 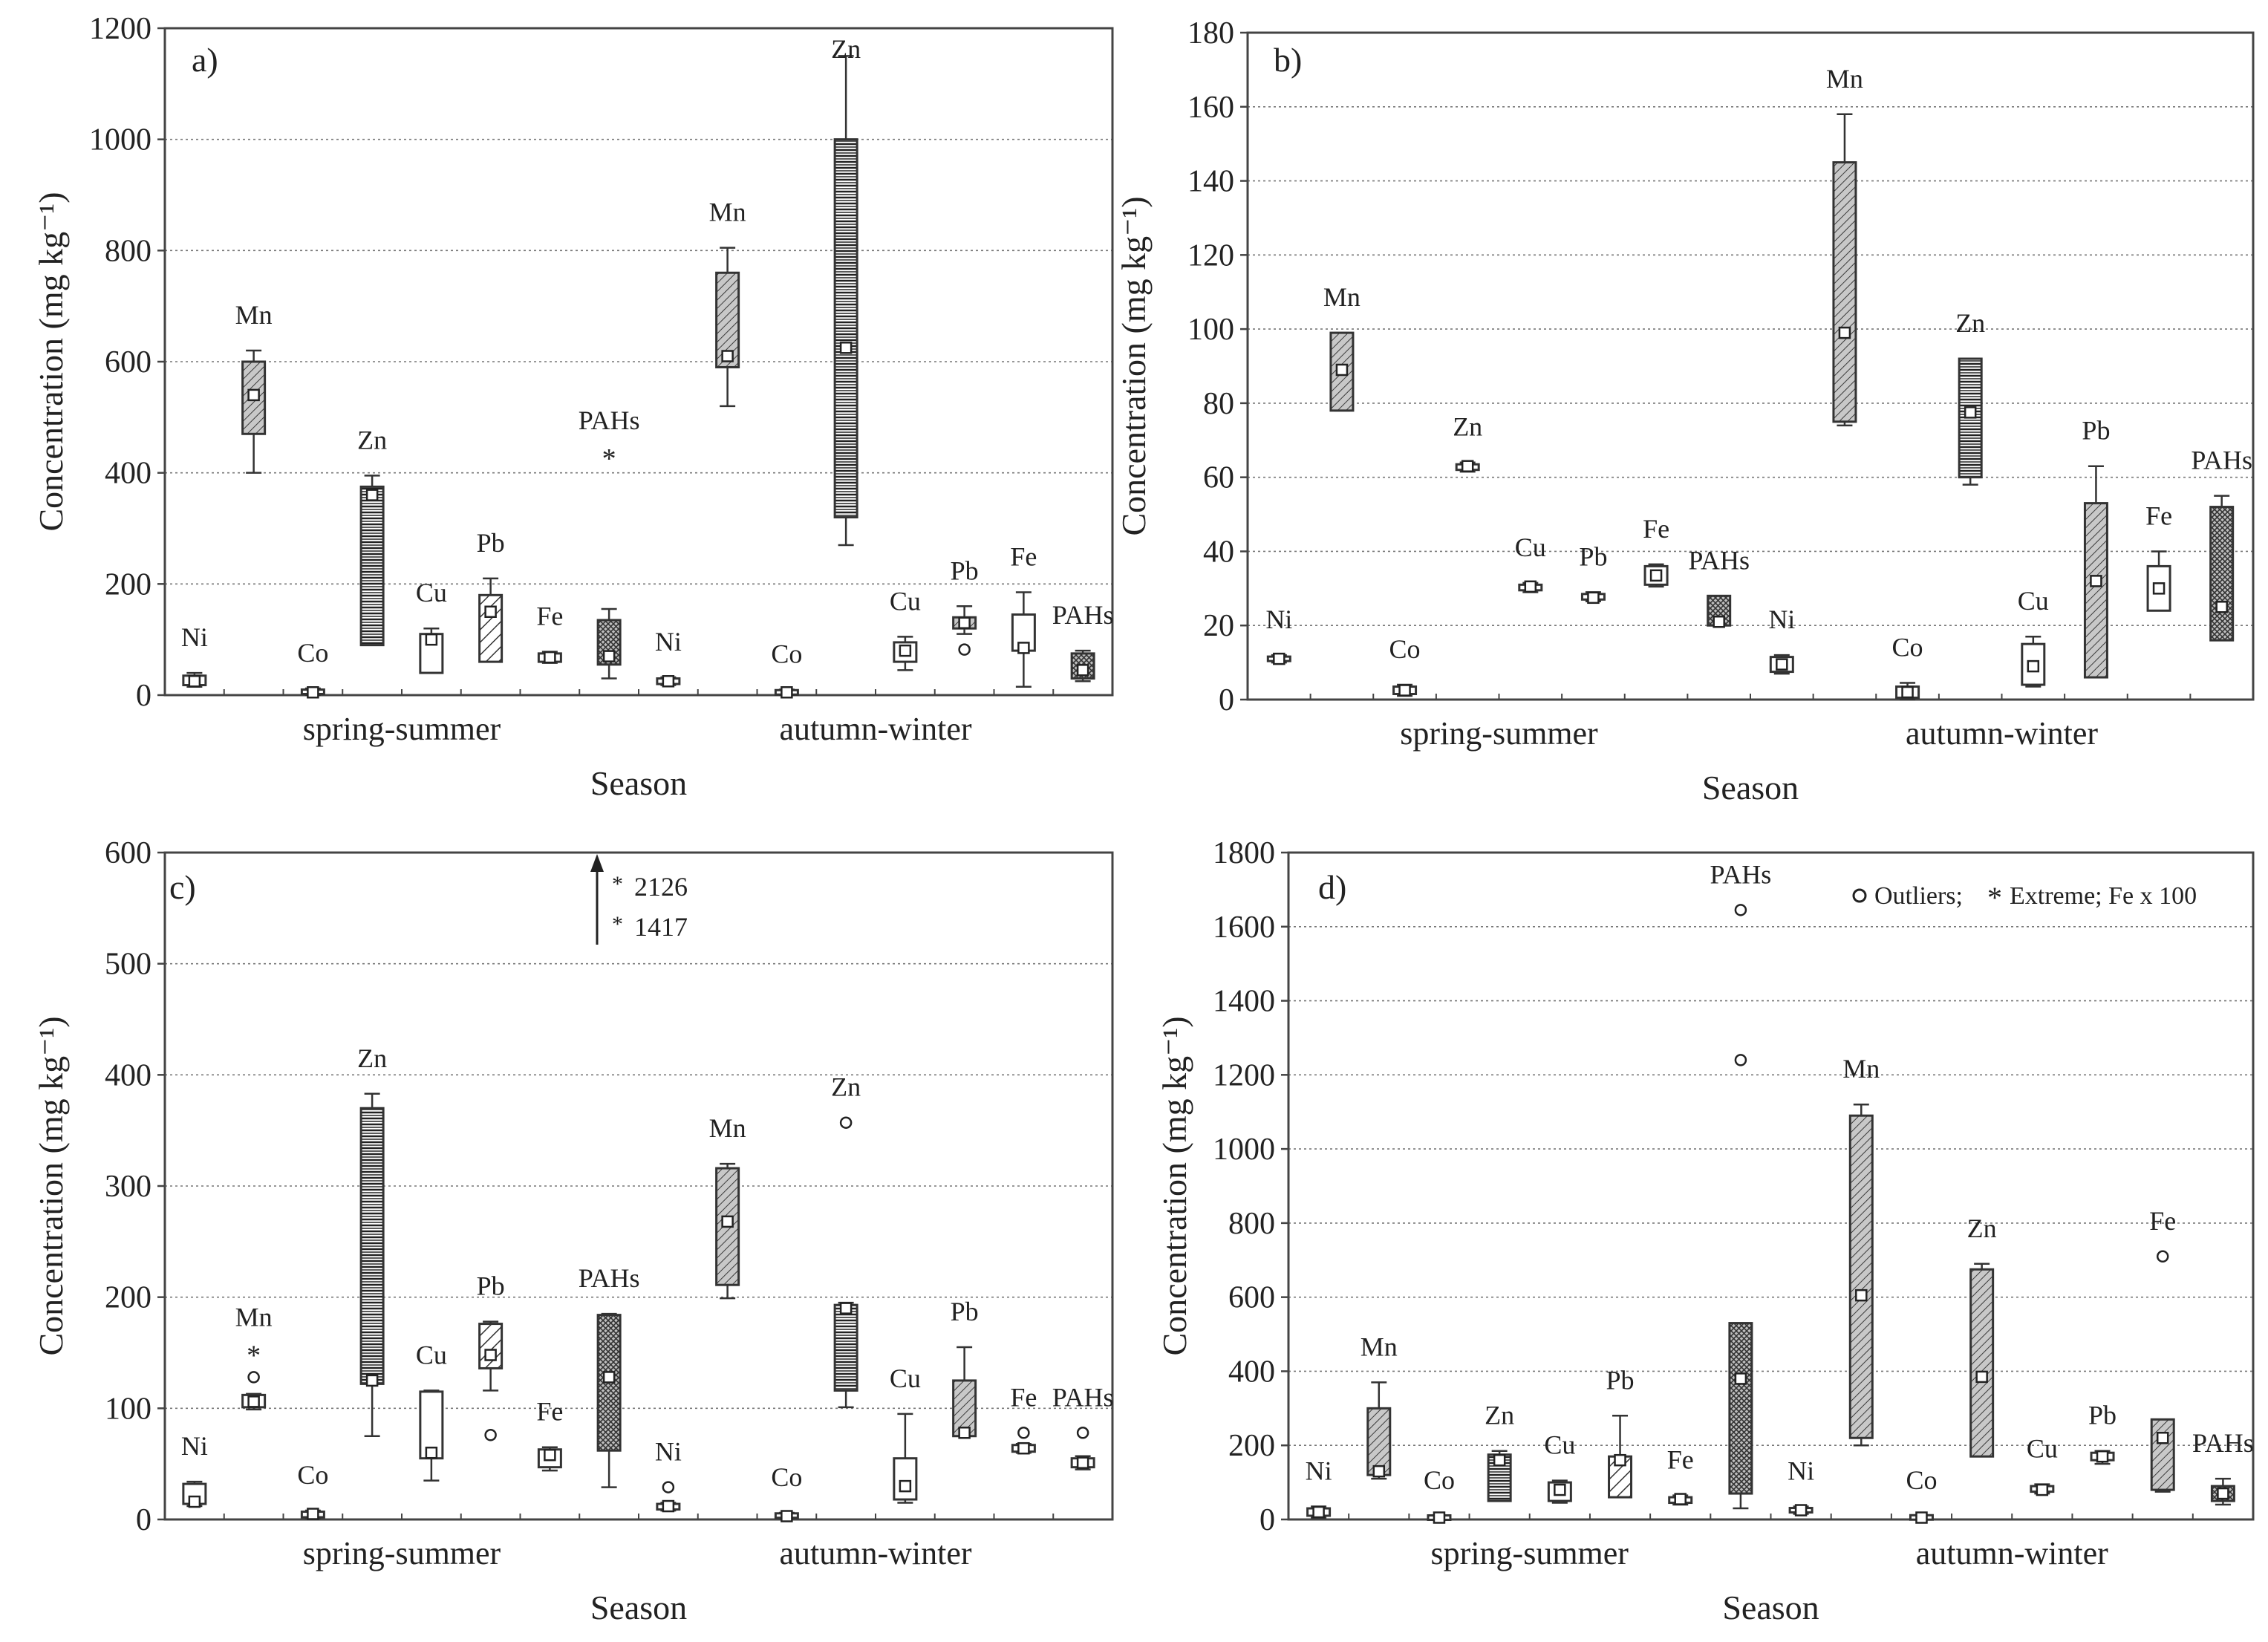 I want to click on y-tick-label: 180, so click(x=1210, y=33).